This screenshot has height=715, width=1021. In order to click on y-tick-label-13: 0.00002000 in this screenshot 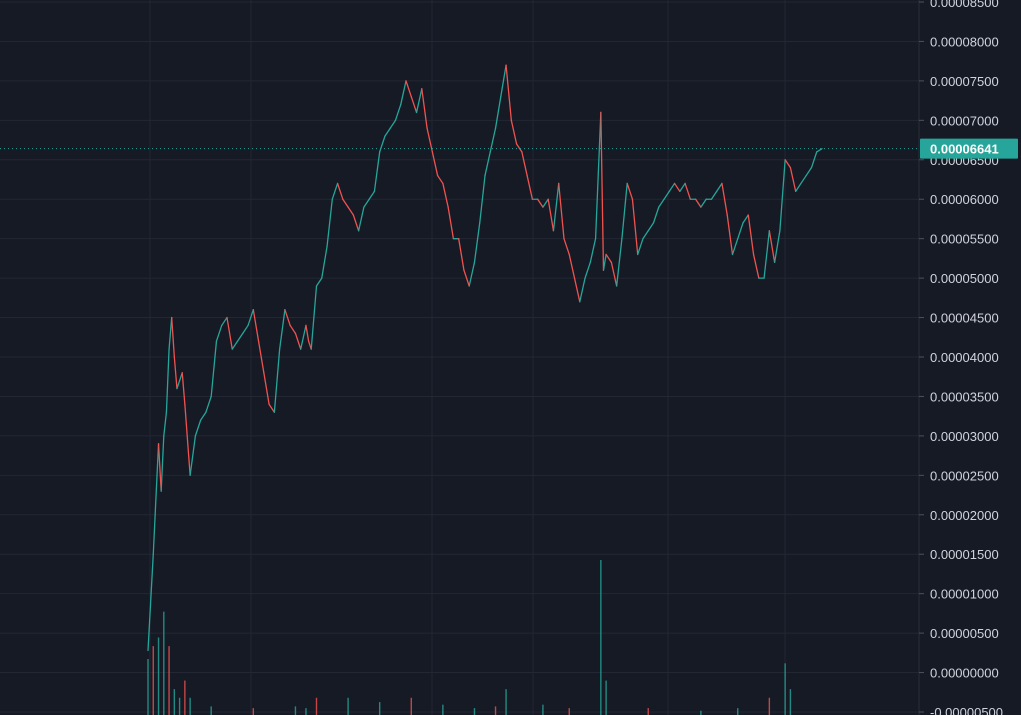, I will do `click(964, 515)`.